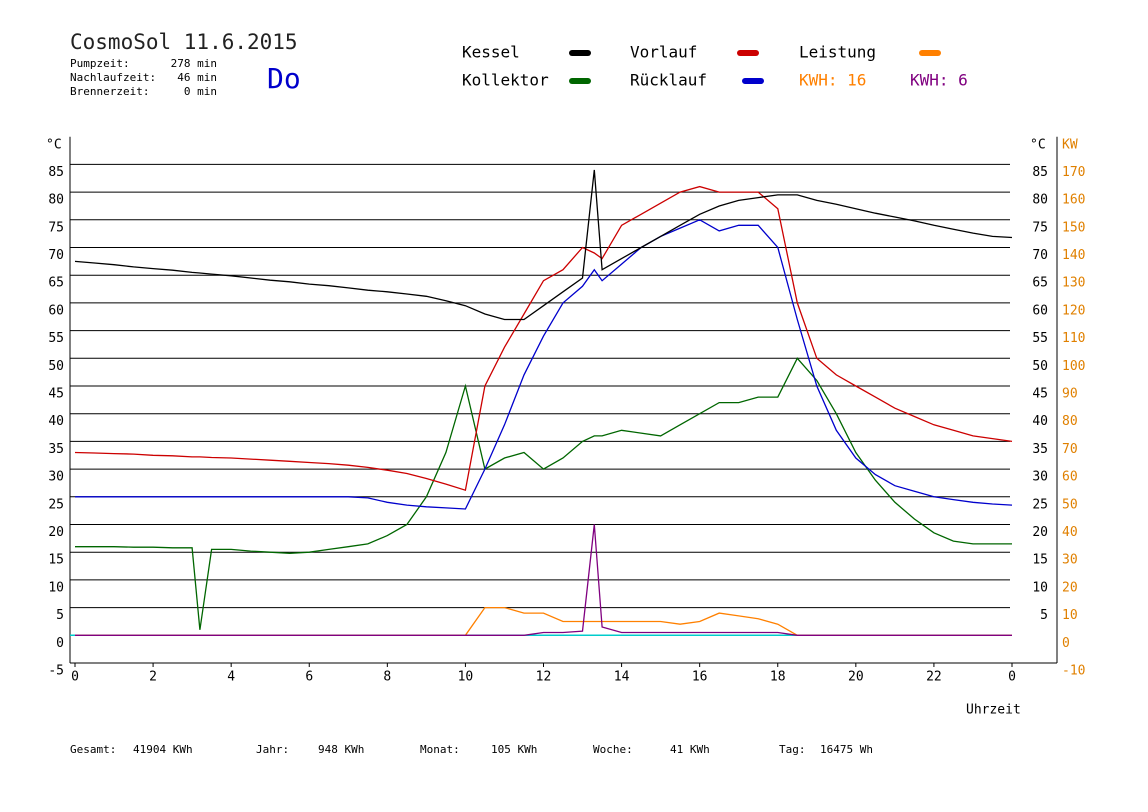  What do you see at coordinates (1073, 338) in the screenshot?
I see `y2-tick-label: 110` at bounding box center [1073, 338].